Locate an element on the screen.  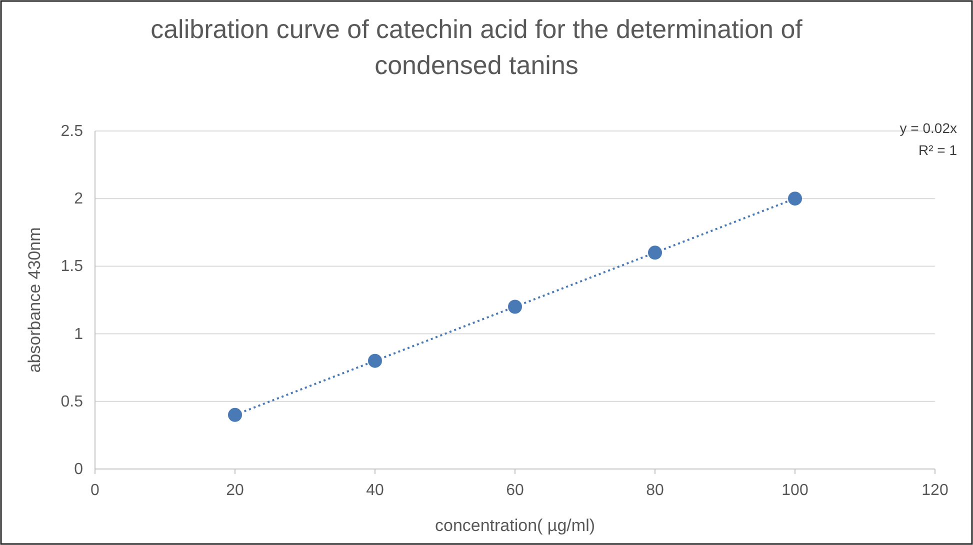
x-tick-label: 60 is located at coordinates (515, 490).